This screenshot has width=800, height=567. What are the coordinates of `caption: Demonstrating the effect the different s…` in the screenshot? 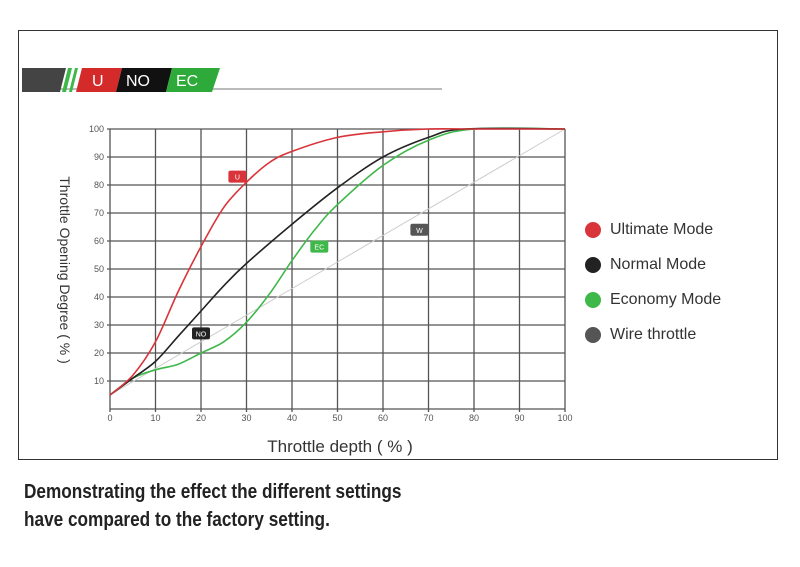 It's located at (325, 506).